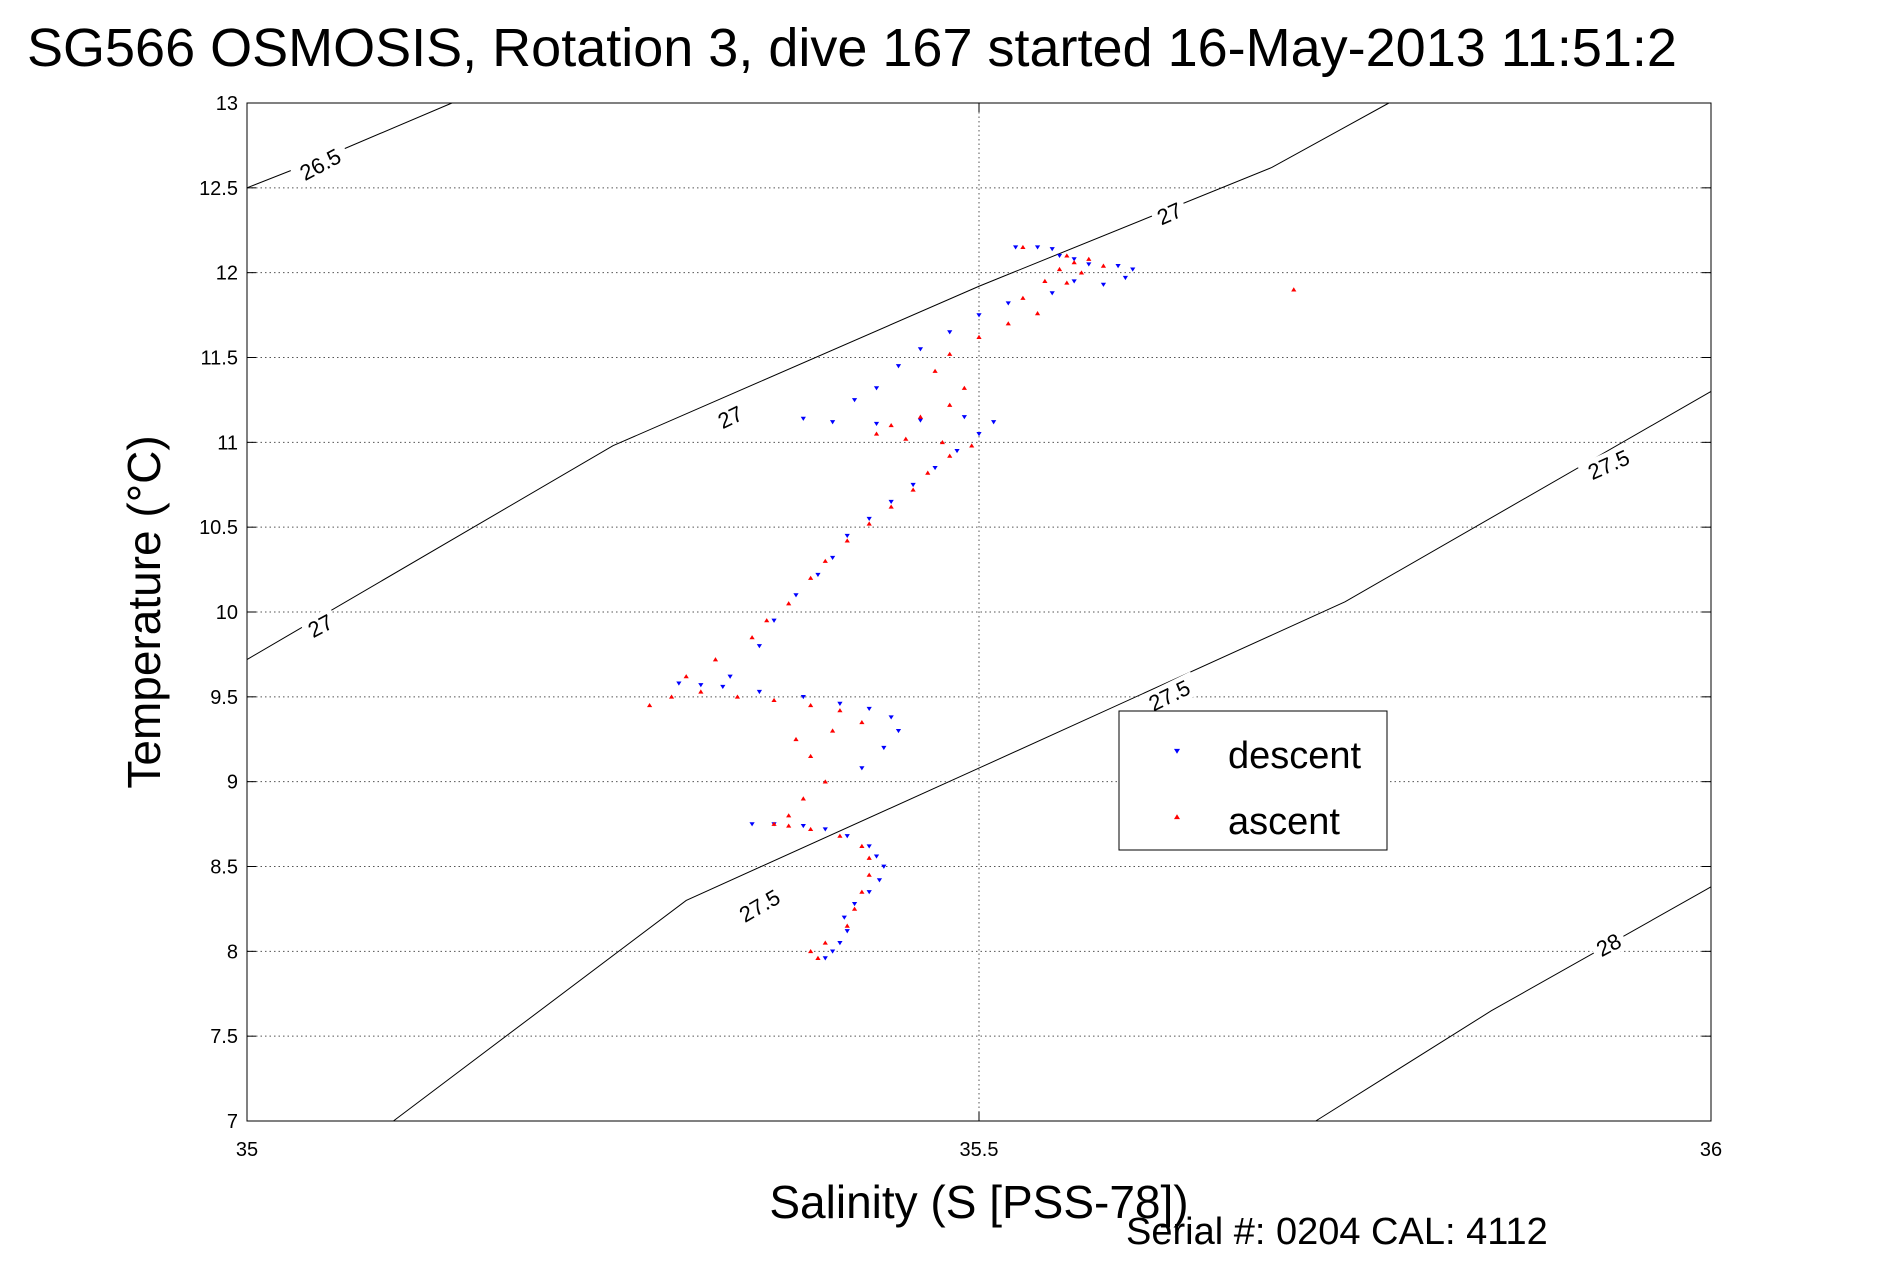  I want to click on y-tick-label: 11.5, so click(219, 359).